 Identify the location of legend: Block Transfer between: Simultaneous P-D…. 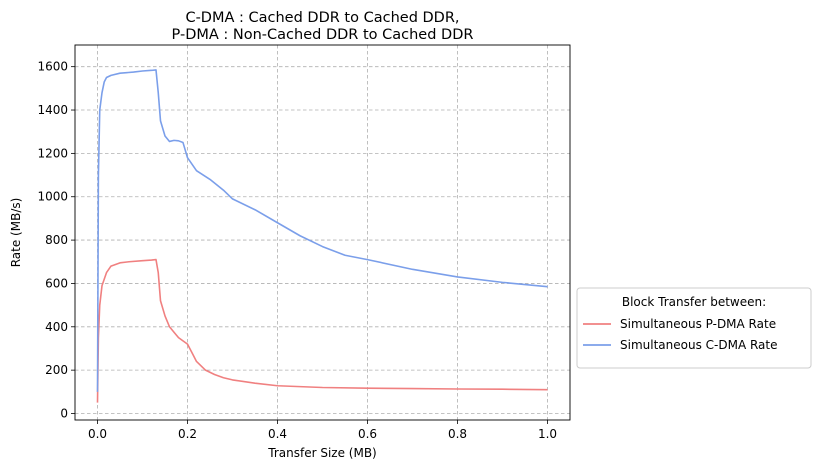
(694, 328).